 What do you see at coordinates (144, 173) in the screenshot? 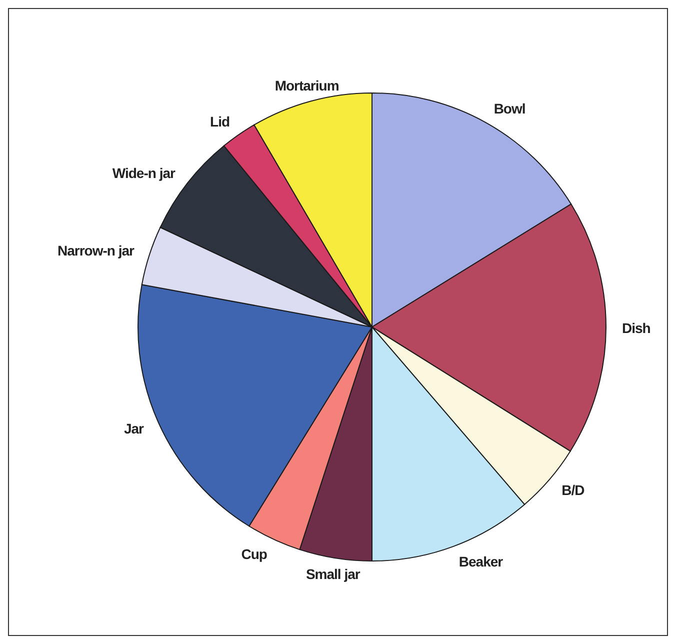
I see `slice-label: Wide-n jar` at bounding box center [144, 173].